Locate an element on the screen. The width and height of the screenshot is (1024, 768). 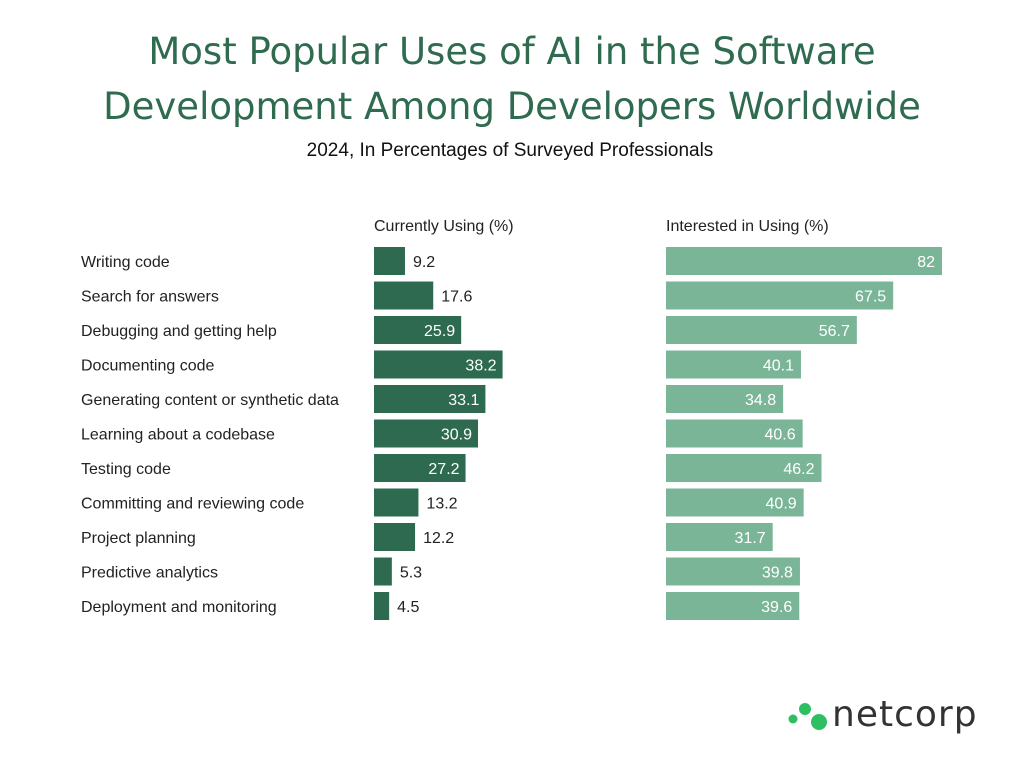
logo-dots-icon is located at coordinates (807, 716).